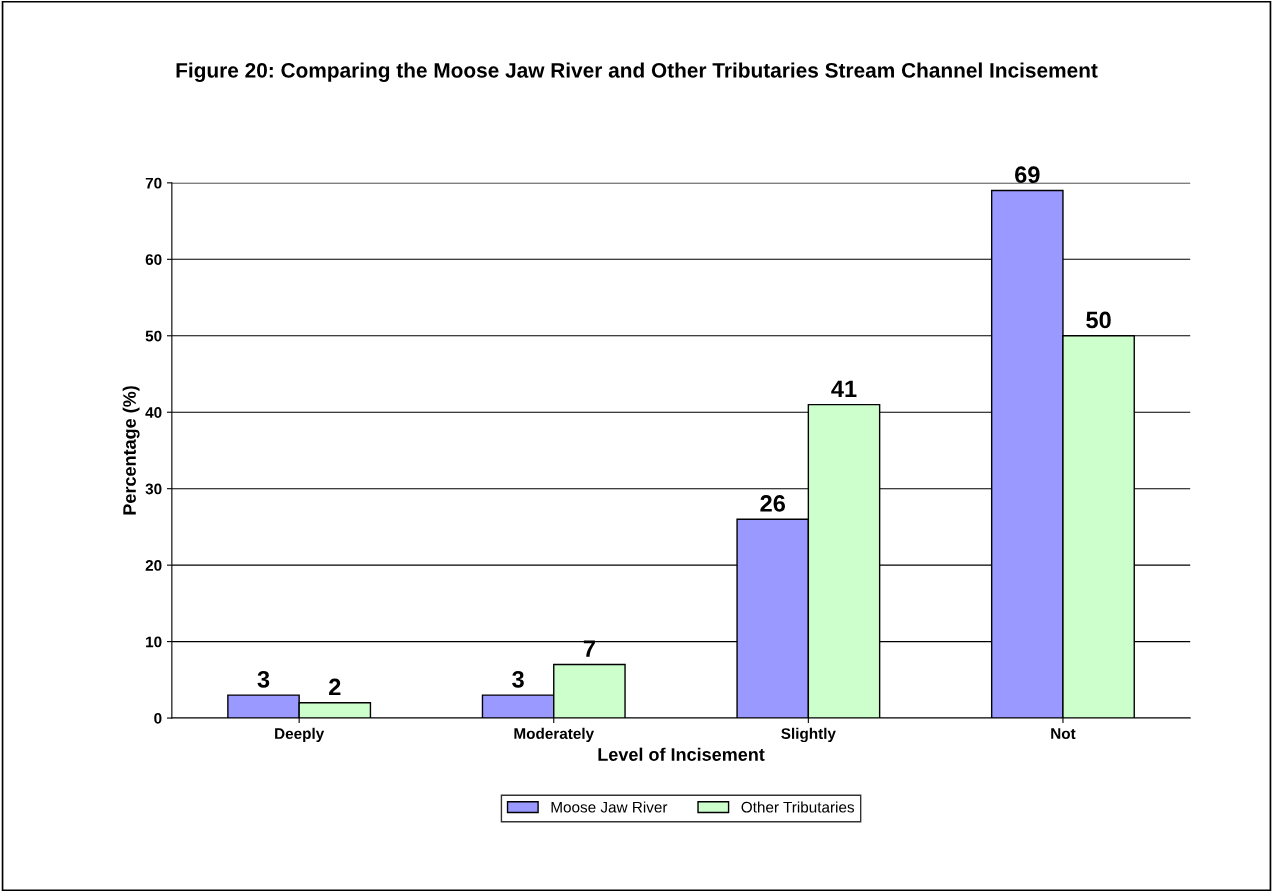 Image resolution: width=1273 pixels, height=892 pixels. Describe the element at coordinates (808, 735) in the screenshot. I see `x-tick-label: Slightly` at that location.